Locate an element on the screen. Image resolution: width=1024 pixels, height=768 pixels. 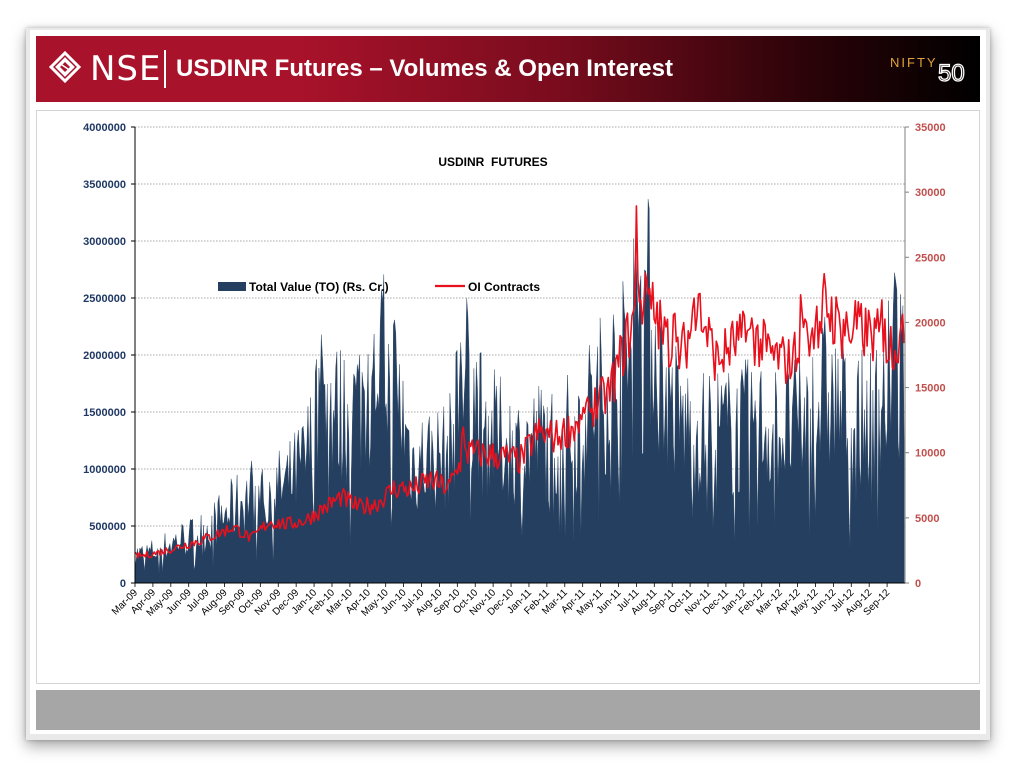
right-tick-label: 15000 is located at coordinates (930, 389).